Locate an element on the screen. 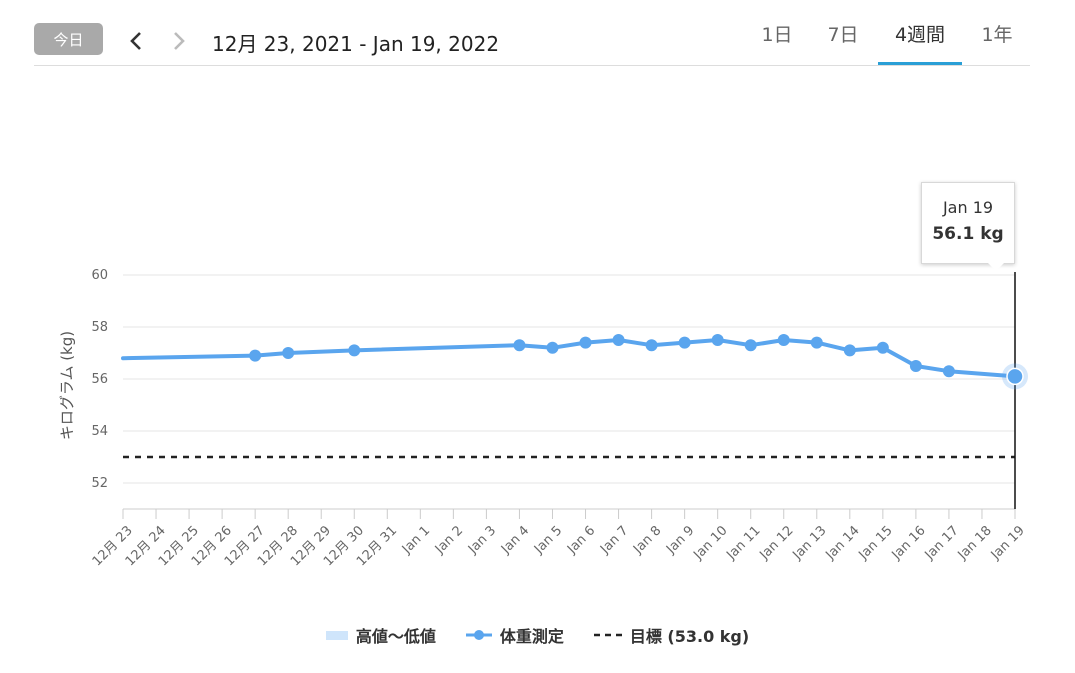  tab-1-day: 1日 is located at coordinates (777, 35).